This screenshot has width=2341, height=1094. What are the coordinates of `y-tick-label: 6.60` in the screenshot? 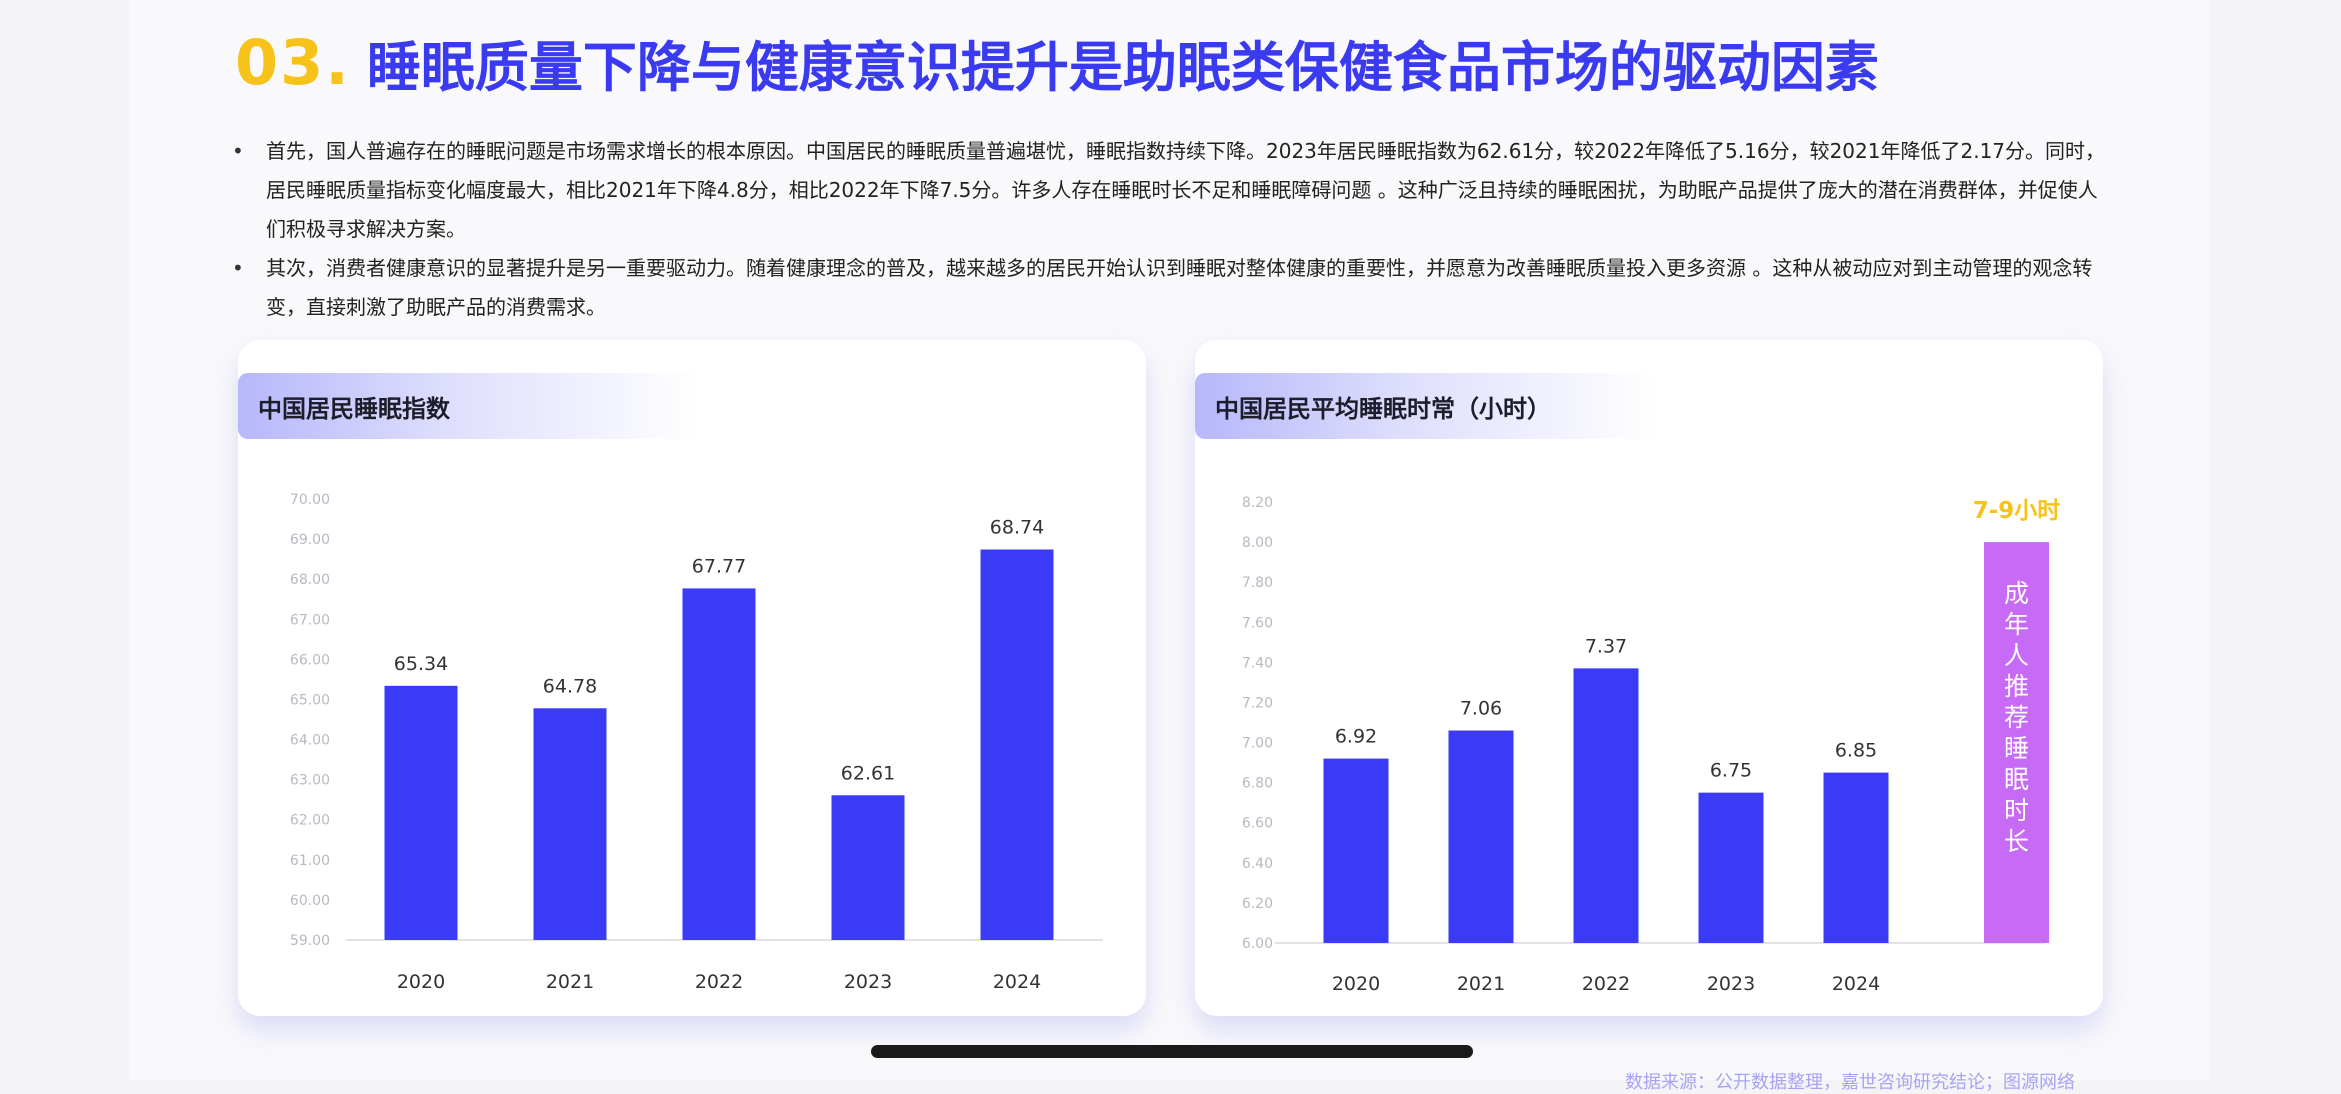 It's located at (1257, 824).